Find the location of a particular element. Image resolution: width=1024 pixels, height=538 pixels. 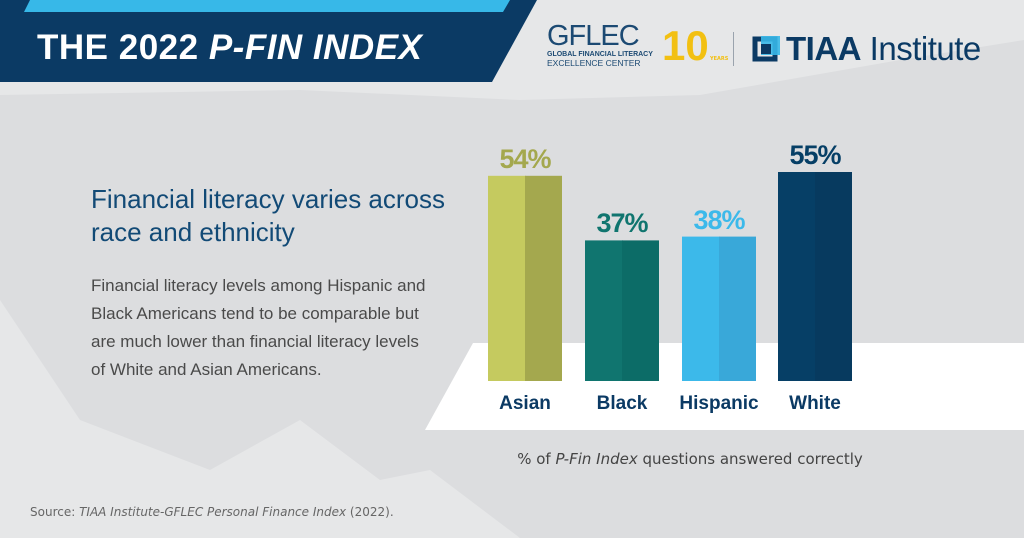

logo-divider is located at coordinates (733, 49).